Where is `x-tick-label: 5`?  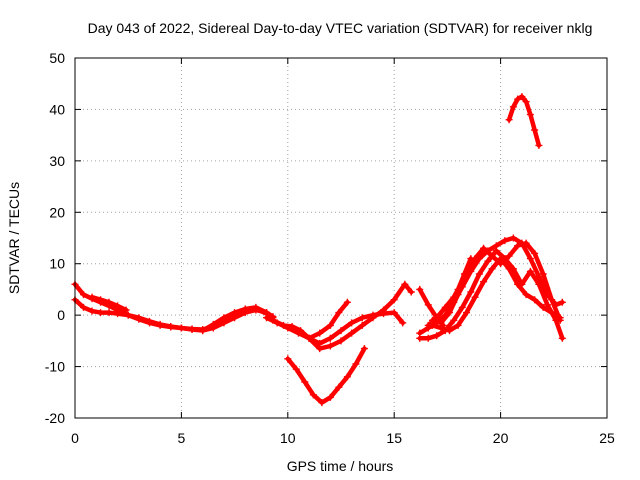 x-tick-label: 5 is located at coordinates (182, 438).